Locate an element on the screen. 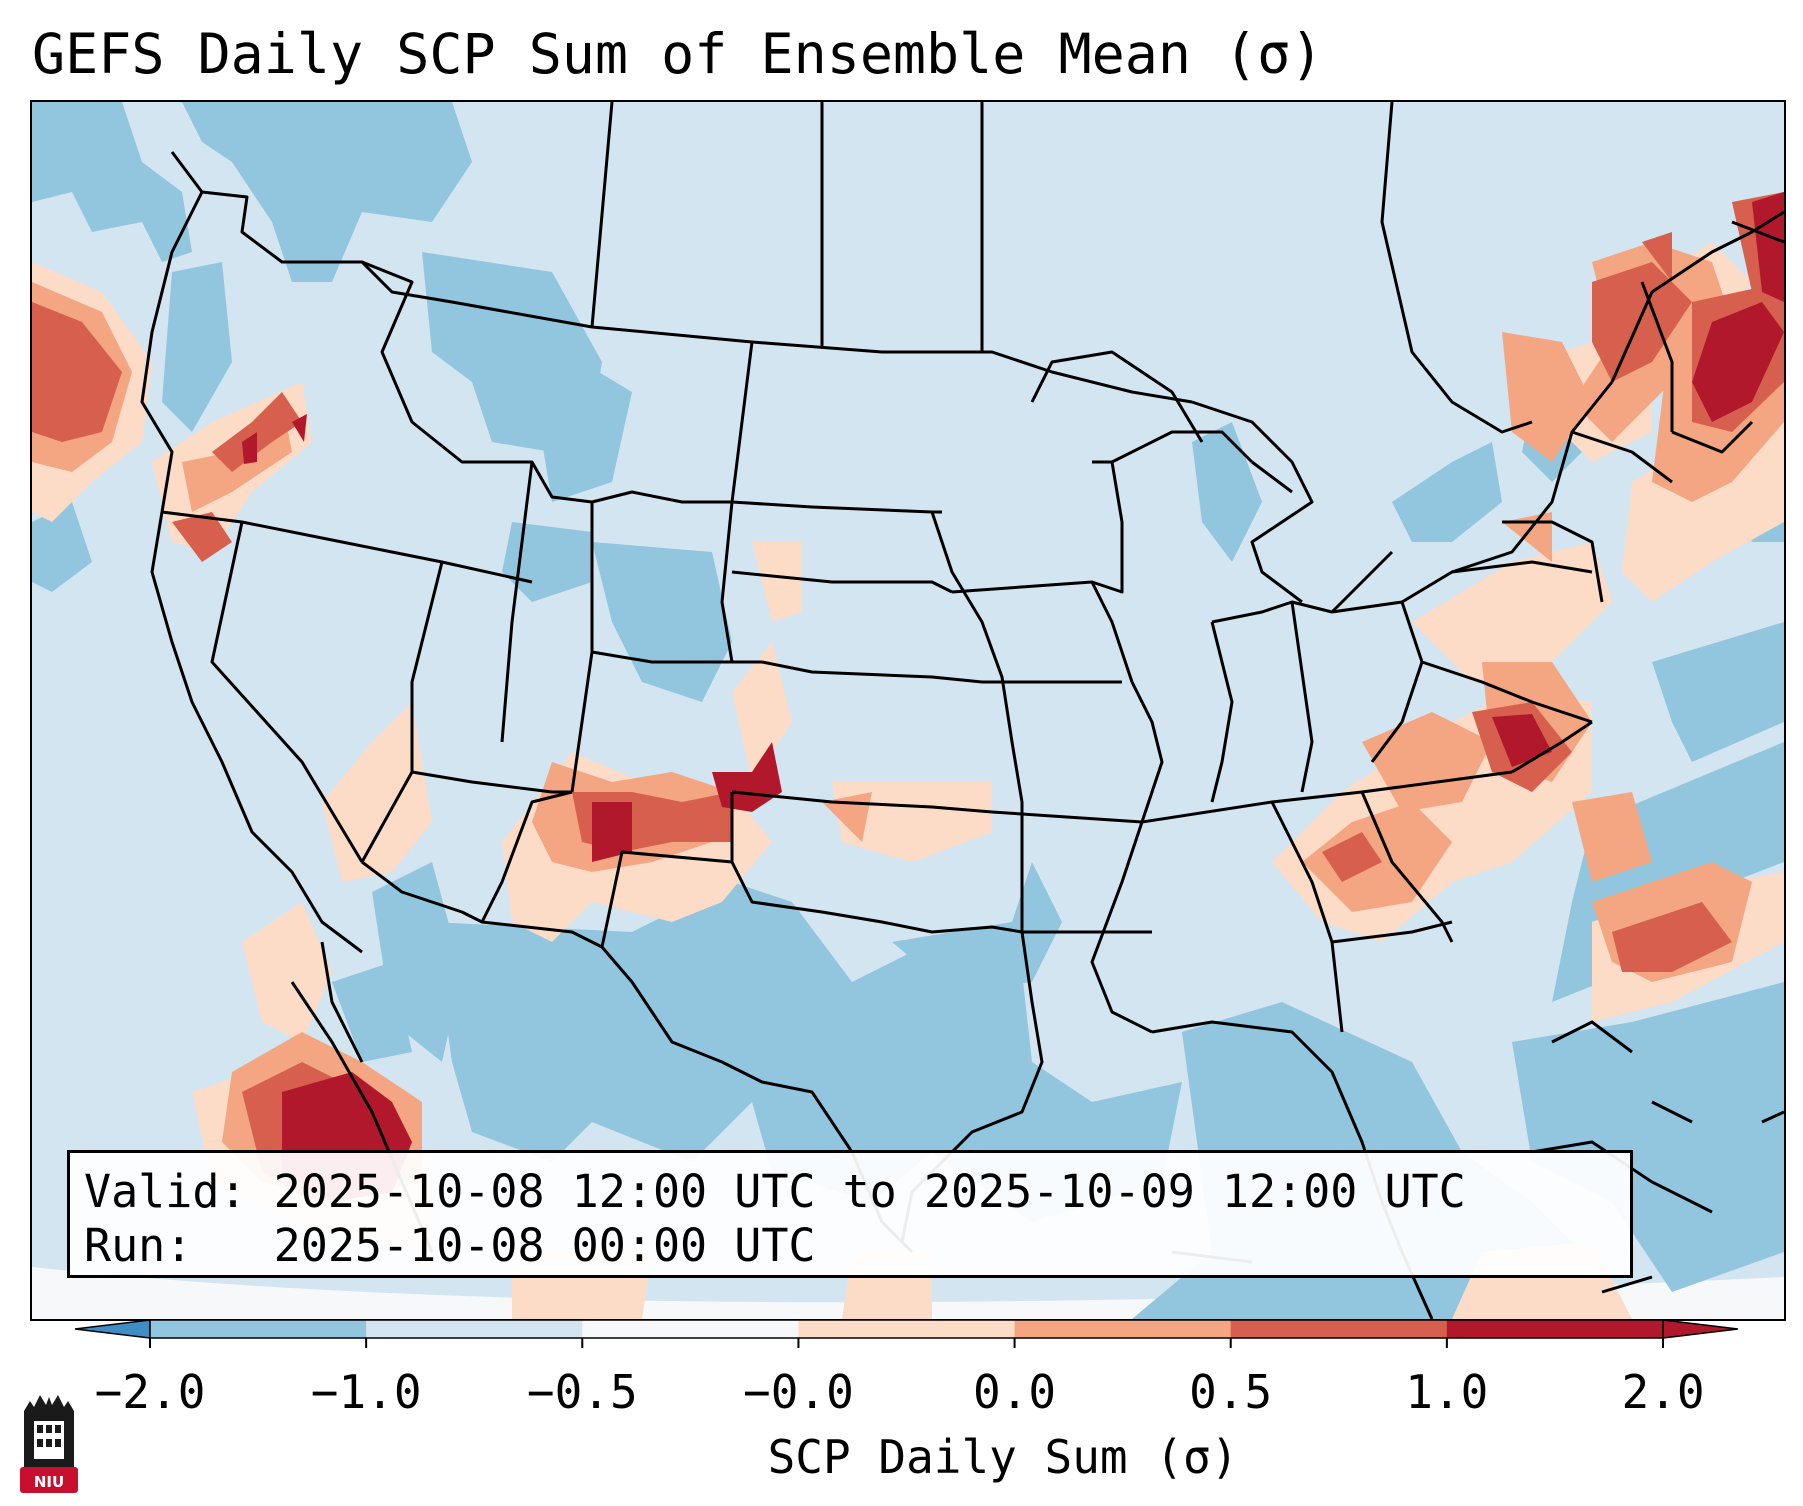  colorbar is located at coordinates (906, 1333).